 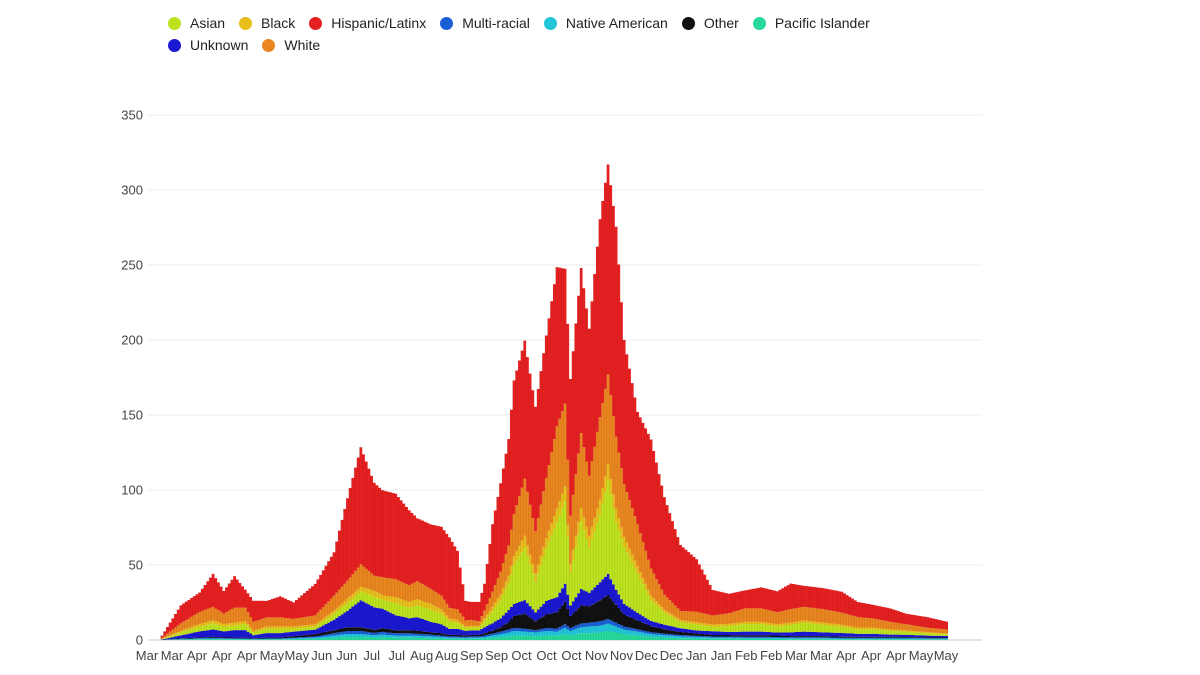 I want to click on legend-item: Black, so click(x=267, y=23).